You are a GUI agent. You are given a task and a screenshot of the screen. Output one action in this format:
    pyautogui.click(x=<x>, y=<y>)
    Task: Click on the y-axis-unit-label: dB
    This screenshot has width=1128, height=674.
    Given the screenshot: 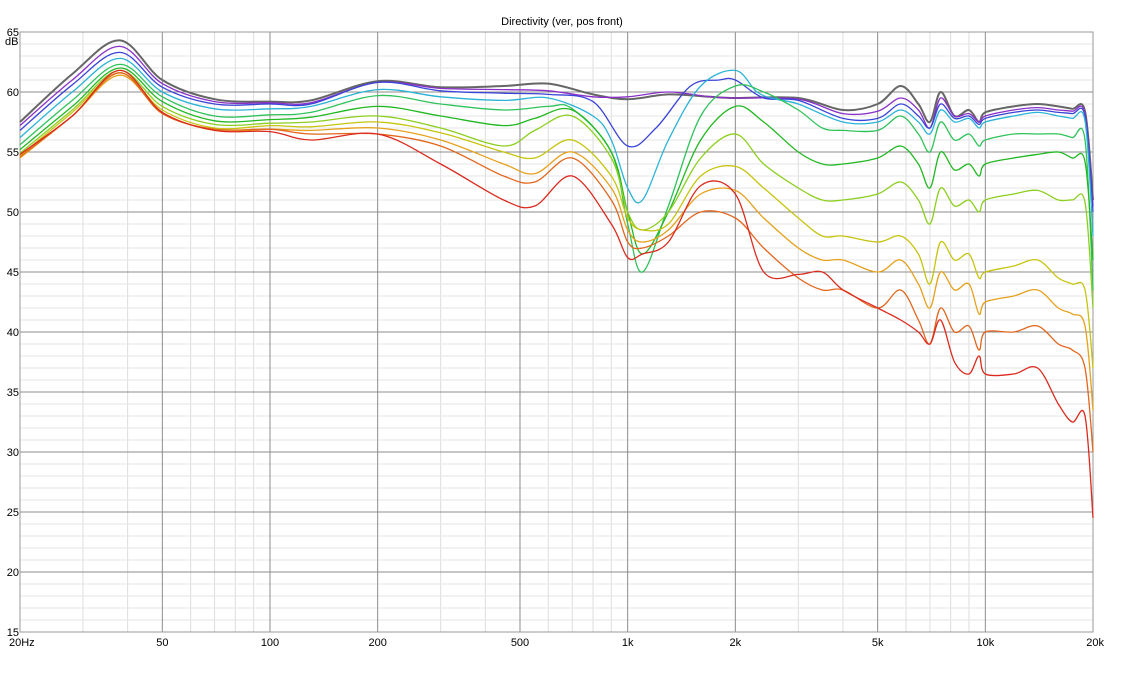 What is the action you would take?
    pyautogui.click(x=11, y=42)
    